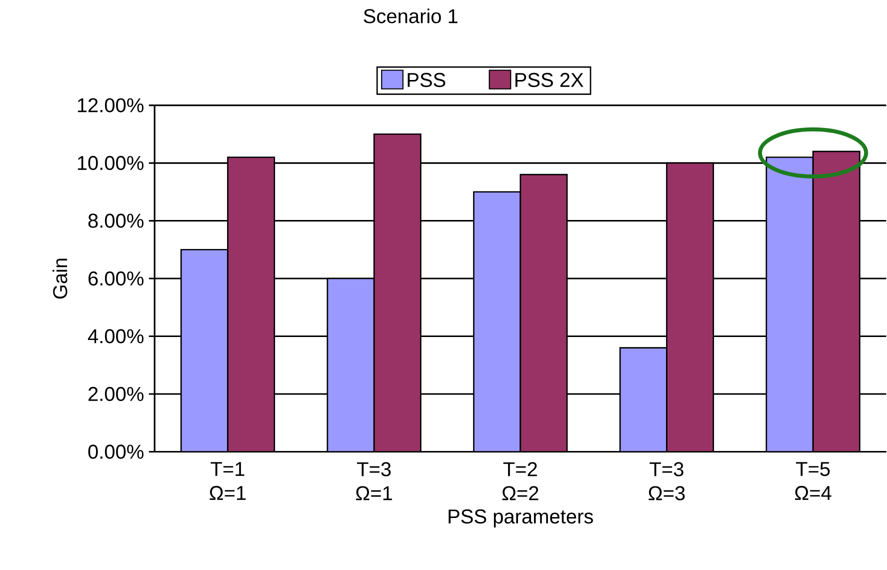  What do you see at coordinates (60, 278) in the screenshot?
I see `y-axis-title: Gain` at bounding box center [60, 278].